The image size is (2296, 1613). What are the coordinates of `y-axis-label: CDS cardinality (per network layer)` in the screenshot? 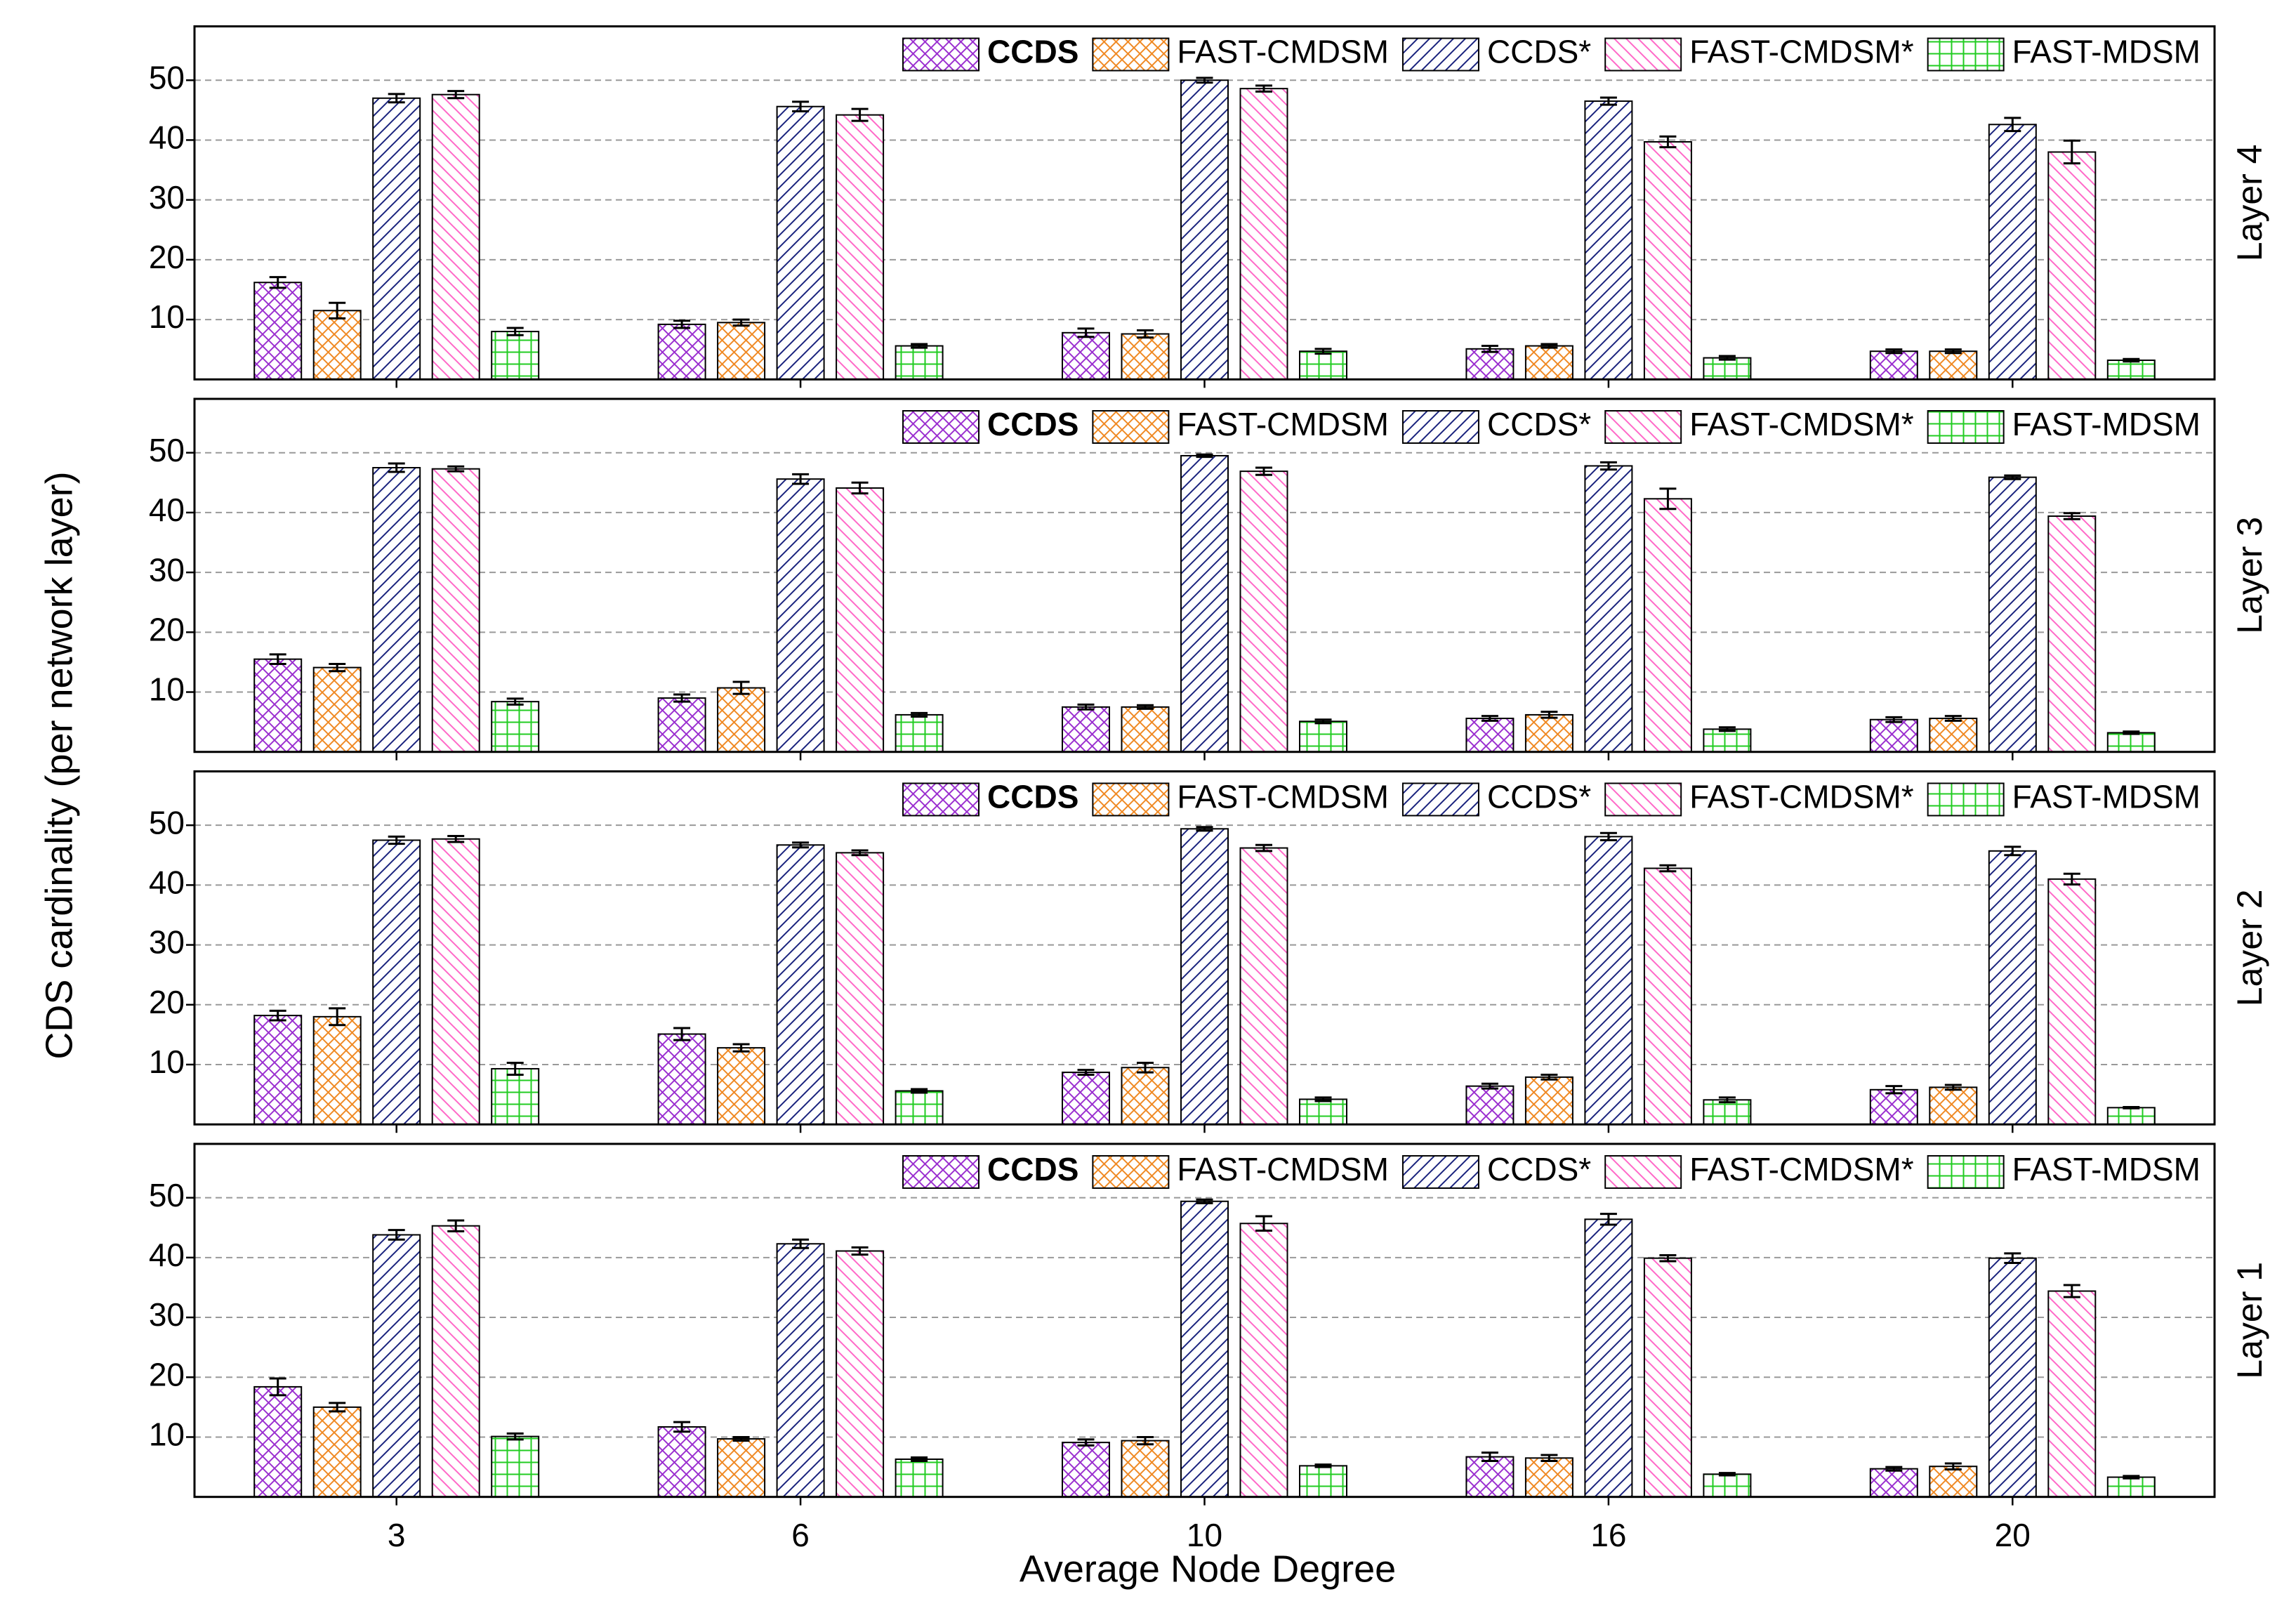 It's located at (59, 765).